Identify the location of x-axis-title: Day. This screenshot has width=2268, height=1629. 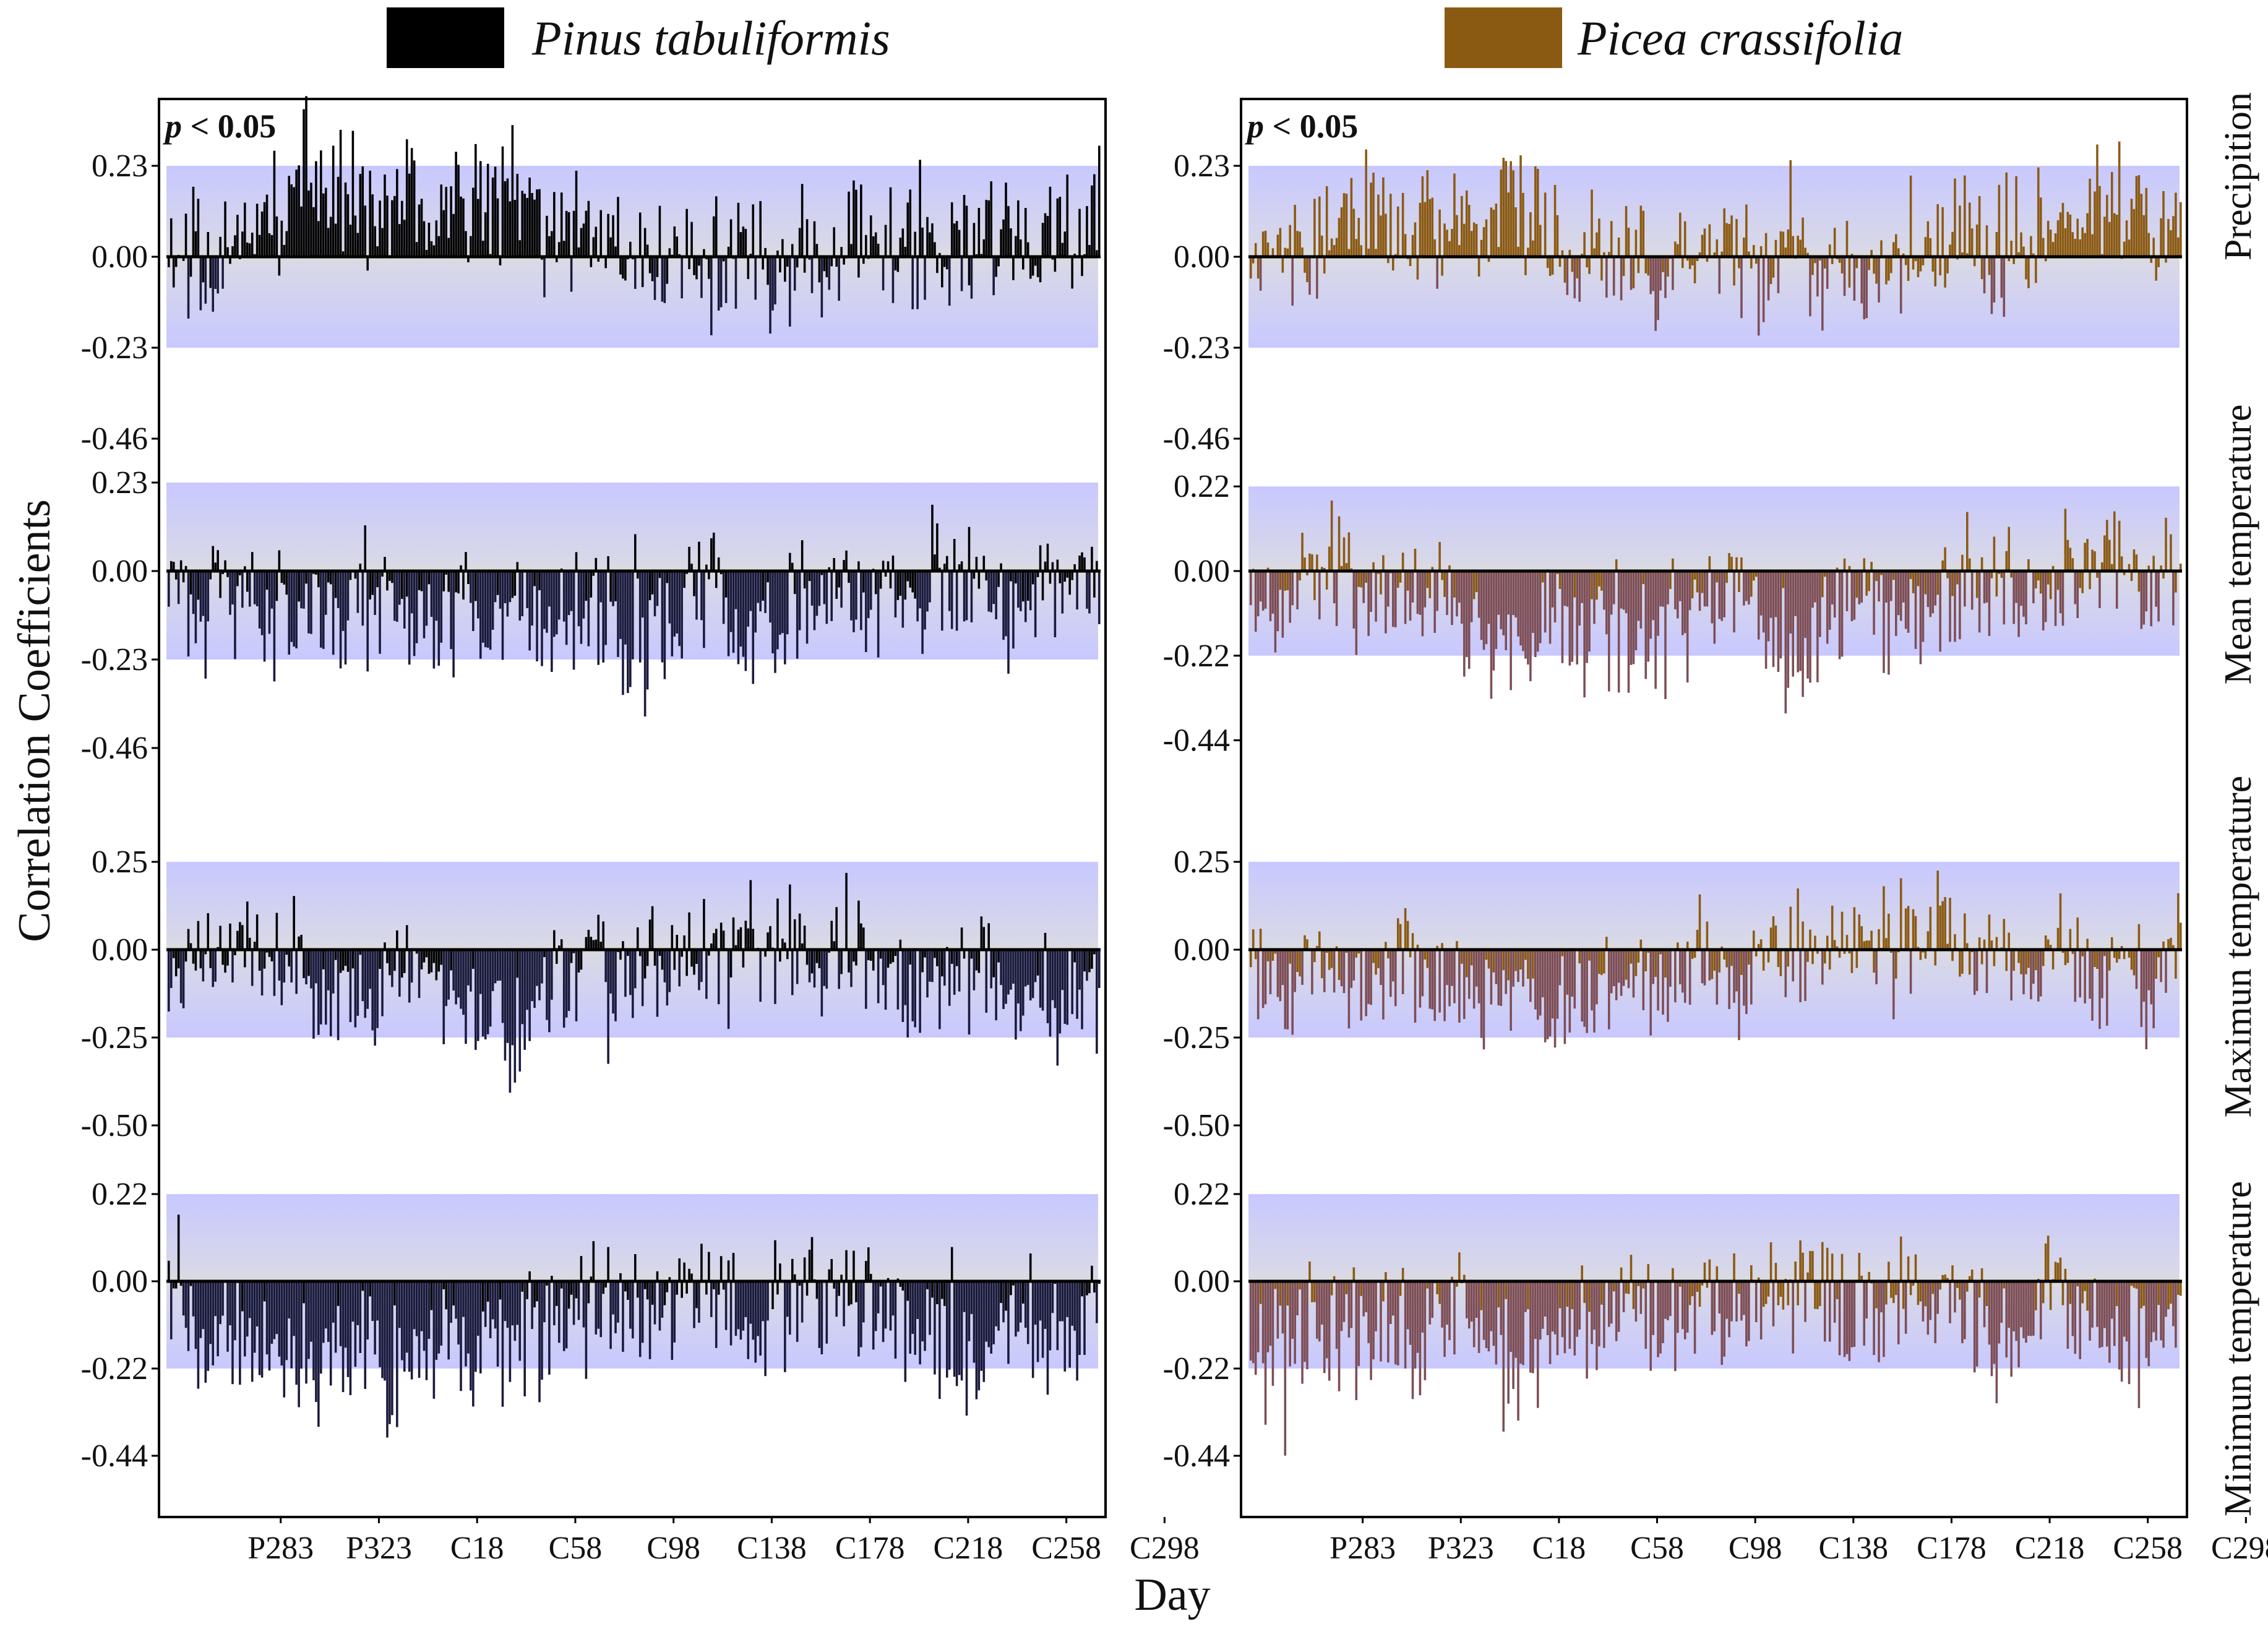
(1172, 1595).